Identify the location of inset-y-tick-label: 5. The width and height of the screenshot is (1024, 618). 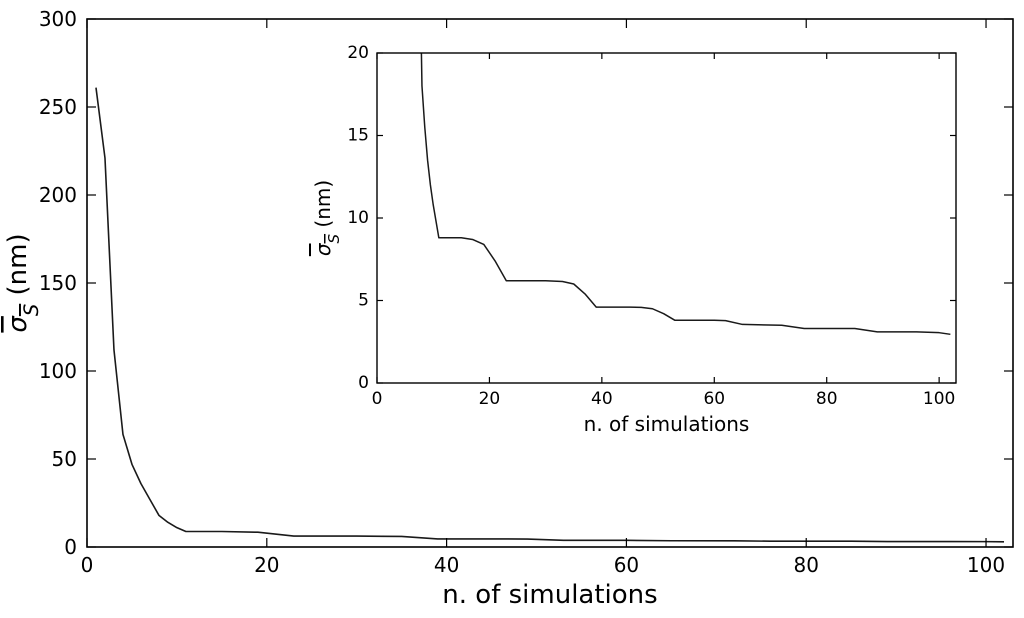
(363, 301).